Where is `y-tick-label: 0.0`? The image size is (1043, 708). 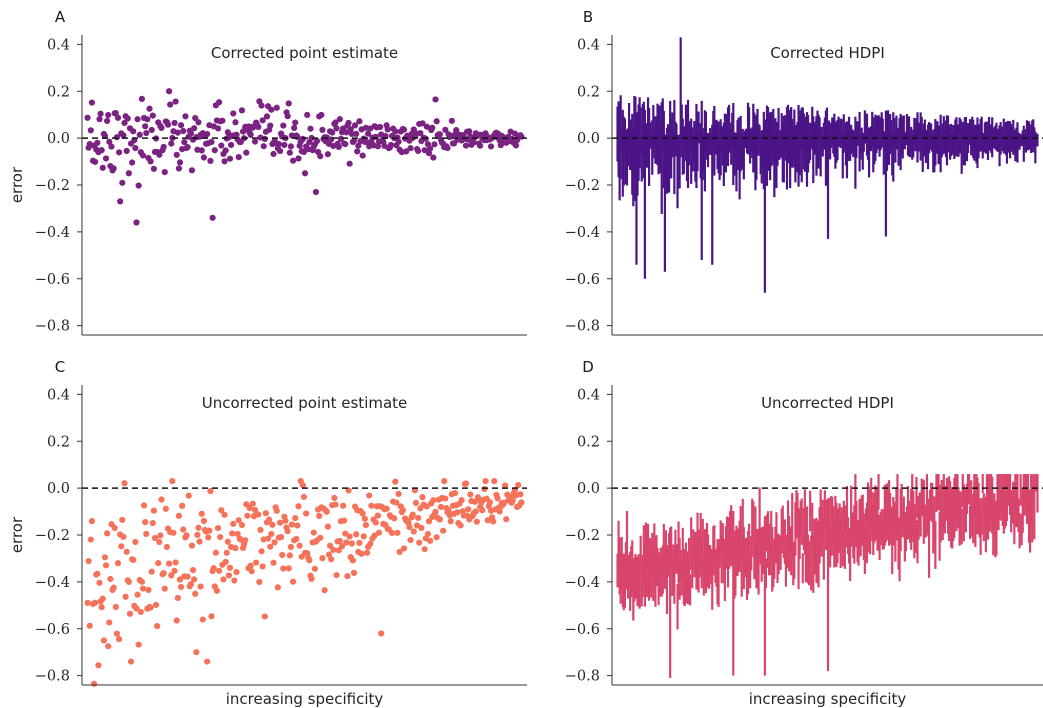 y-tick-label: 0.0 is located at coordinates (588, 489).